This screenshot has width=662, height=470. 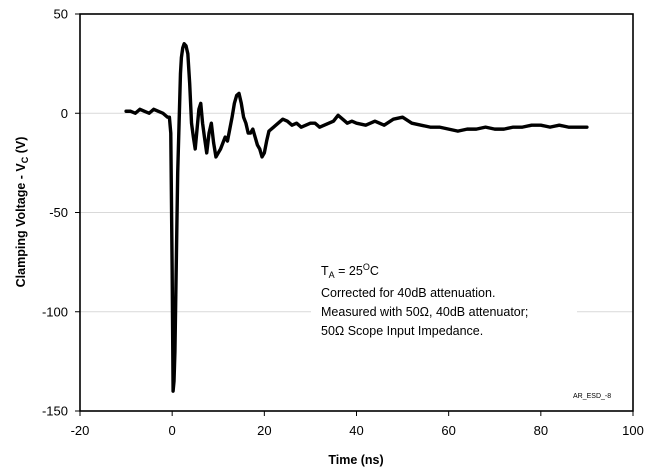 What do you see at coordinates (80, 430) in the screenshot?
I see `x-tick-label: -20` at bounding box center [80, 430].